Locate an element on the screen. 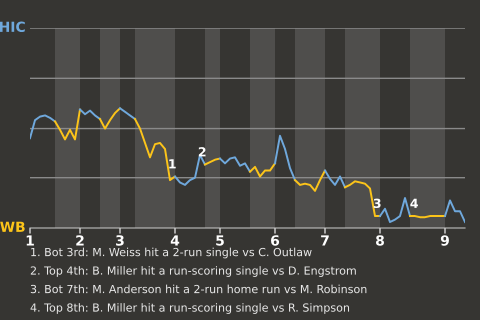  annotation: 1 is located at coordinates (172, 163).